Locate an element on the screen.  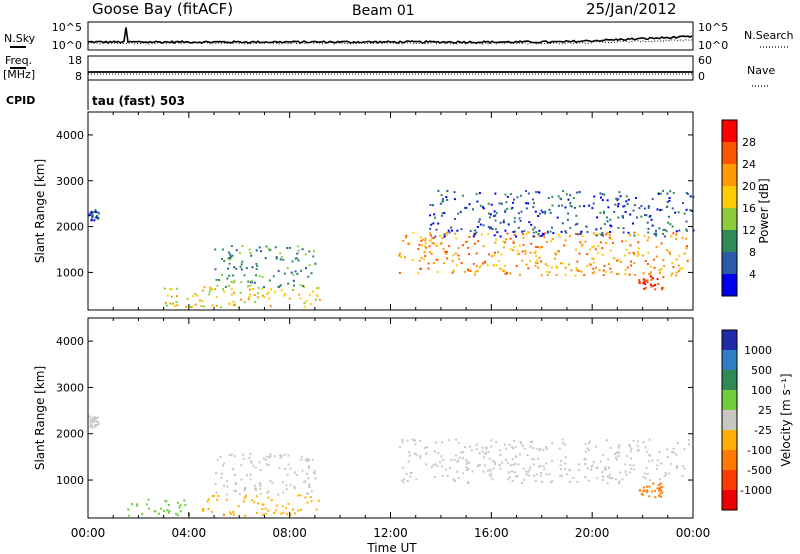
freq-panel is located at coordinates (390, 68).